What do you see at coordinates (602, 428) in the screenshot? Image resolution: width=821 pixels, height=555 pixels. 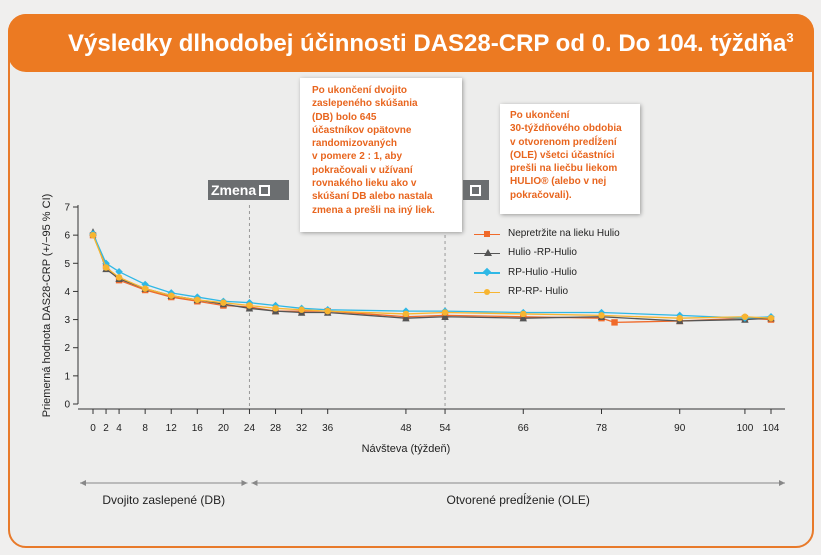 I see `x-tick-label: 78` at bounding box center [602, 428].